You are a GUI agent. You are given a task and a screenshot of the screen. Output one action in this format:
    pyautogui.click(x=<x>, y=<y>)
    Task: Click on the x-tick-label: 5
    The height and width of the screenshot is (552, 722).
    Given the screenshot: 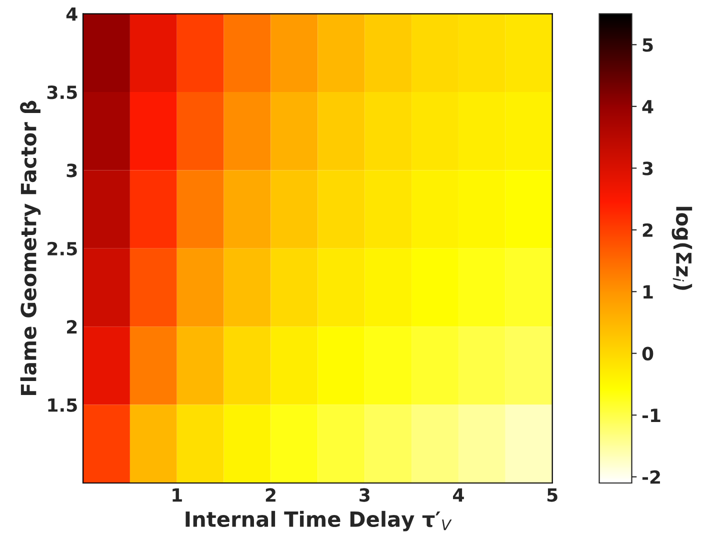 What is the action you would take?
    pyautogui.click(x=552, y=495)
    